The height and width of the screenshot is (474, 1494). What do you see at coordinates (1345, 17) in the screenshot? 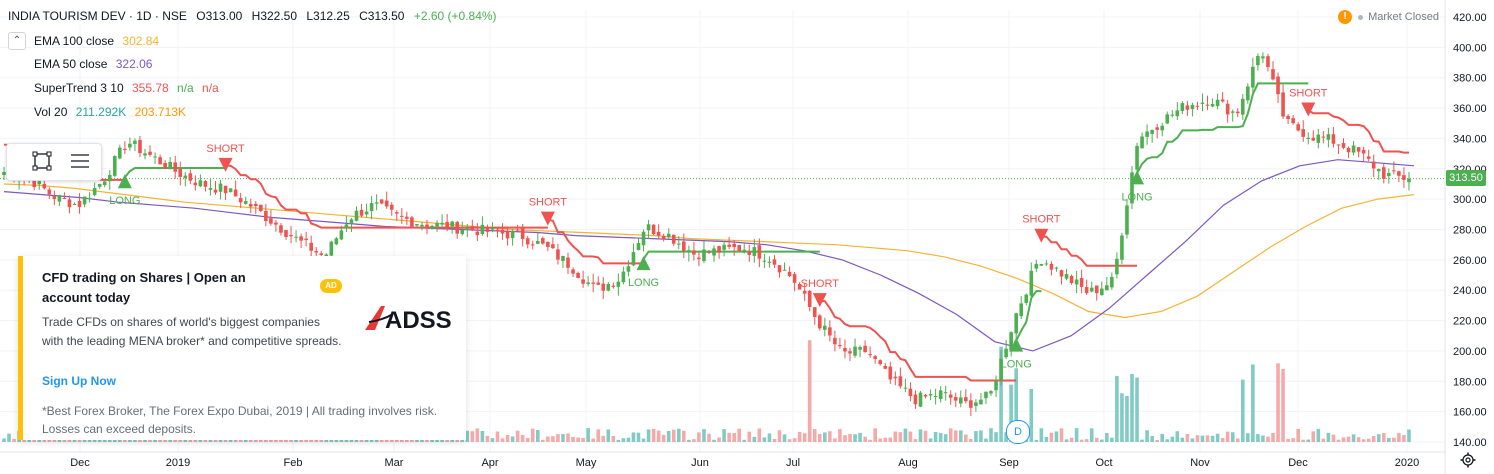
I see `warning-icon: !` at bounding box center [1345, 17].